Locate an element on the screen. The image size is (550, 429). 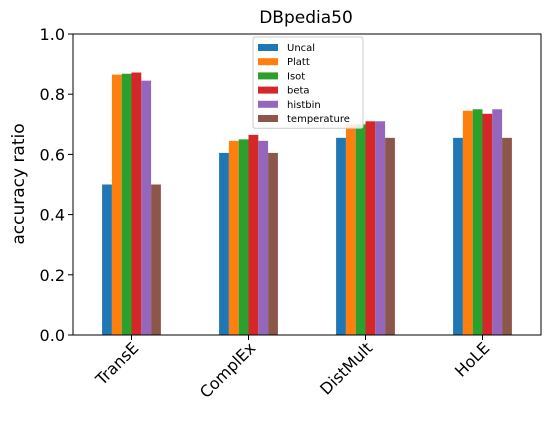
legend-label-beta: beta is located at coordinates (298, 91).